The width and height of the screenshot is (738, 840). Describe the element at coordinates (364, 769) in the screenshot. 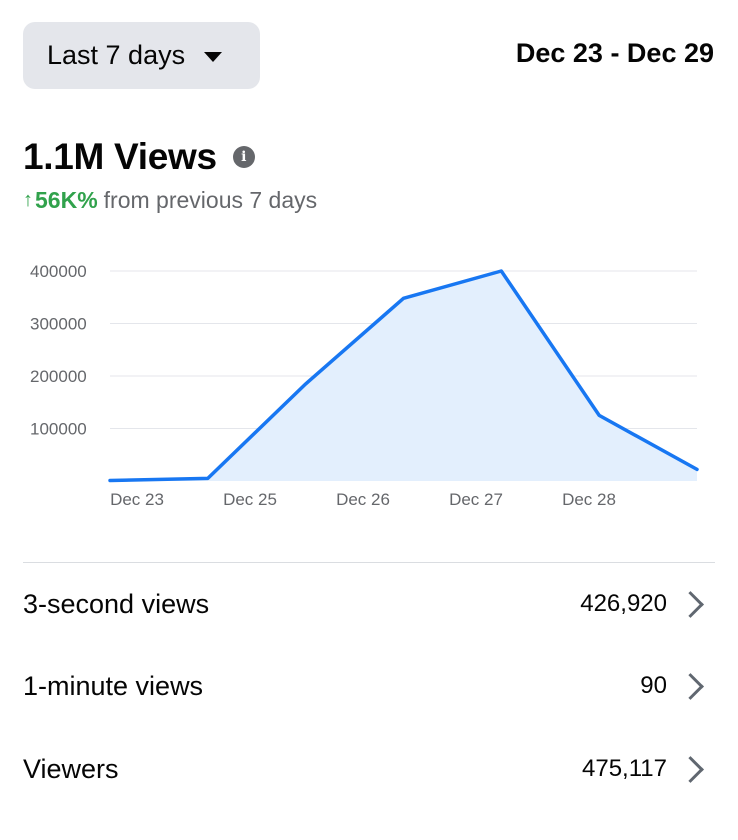

I see `metric-row-viewers: Viewers 475,117` at that location.